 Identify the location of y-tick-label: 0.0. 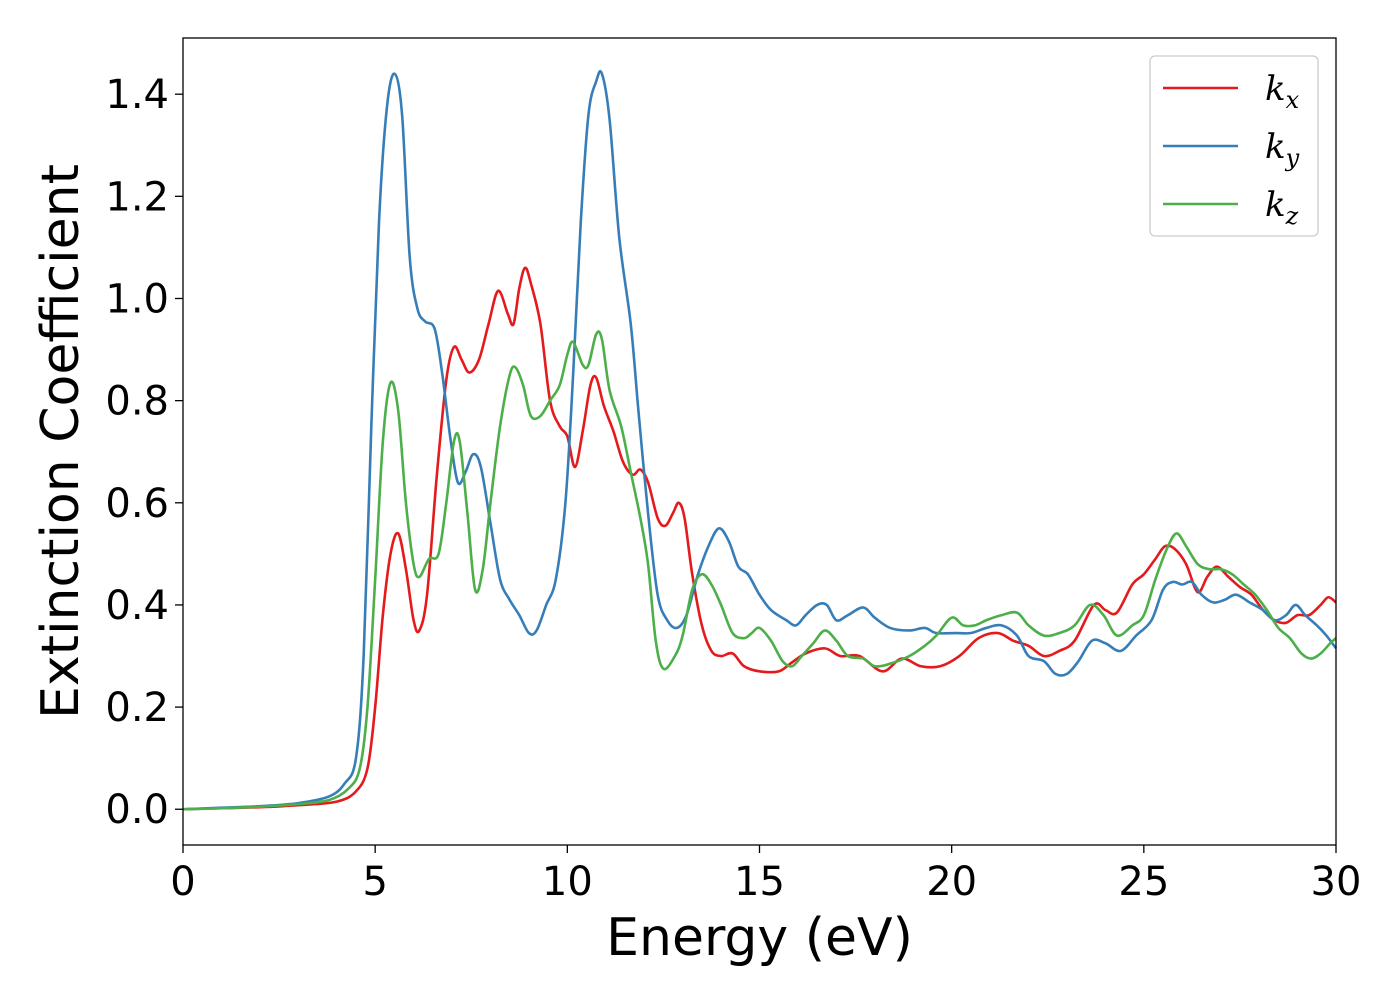
(137, 810).